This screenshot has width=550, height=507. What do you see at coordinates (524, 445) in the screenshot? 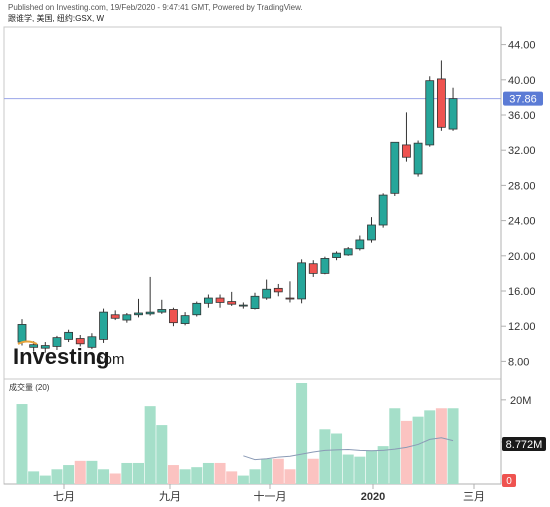
I see `volume-last-label: 8.772M` at bounding box center [524, 445].